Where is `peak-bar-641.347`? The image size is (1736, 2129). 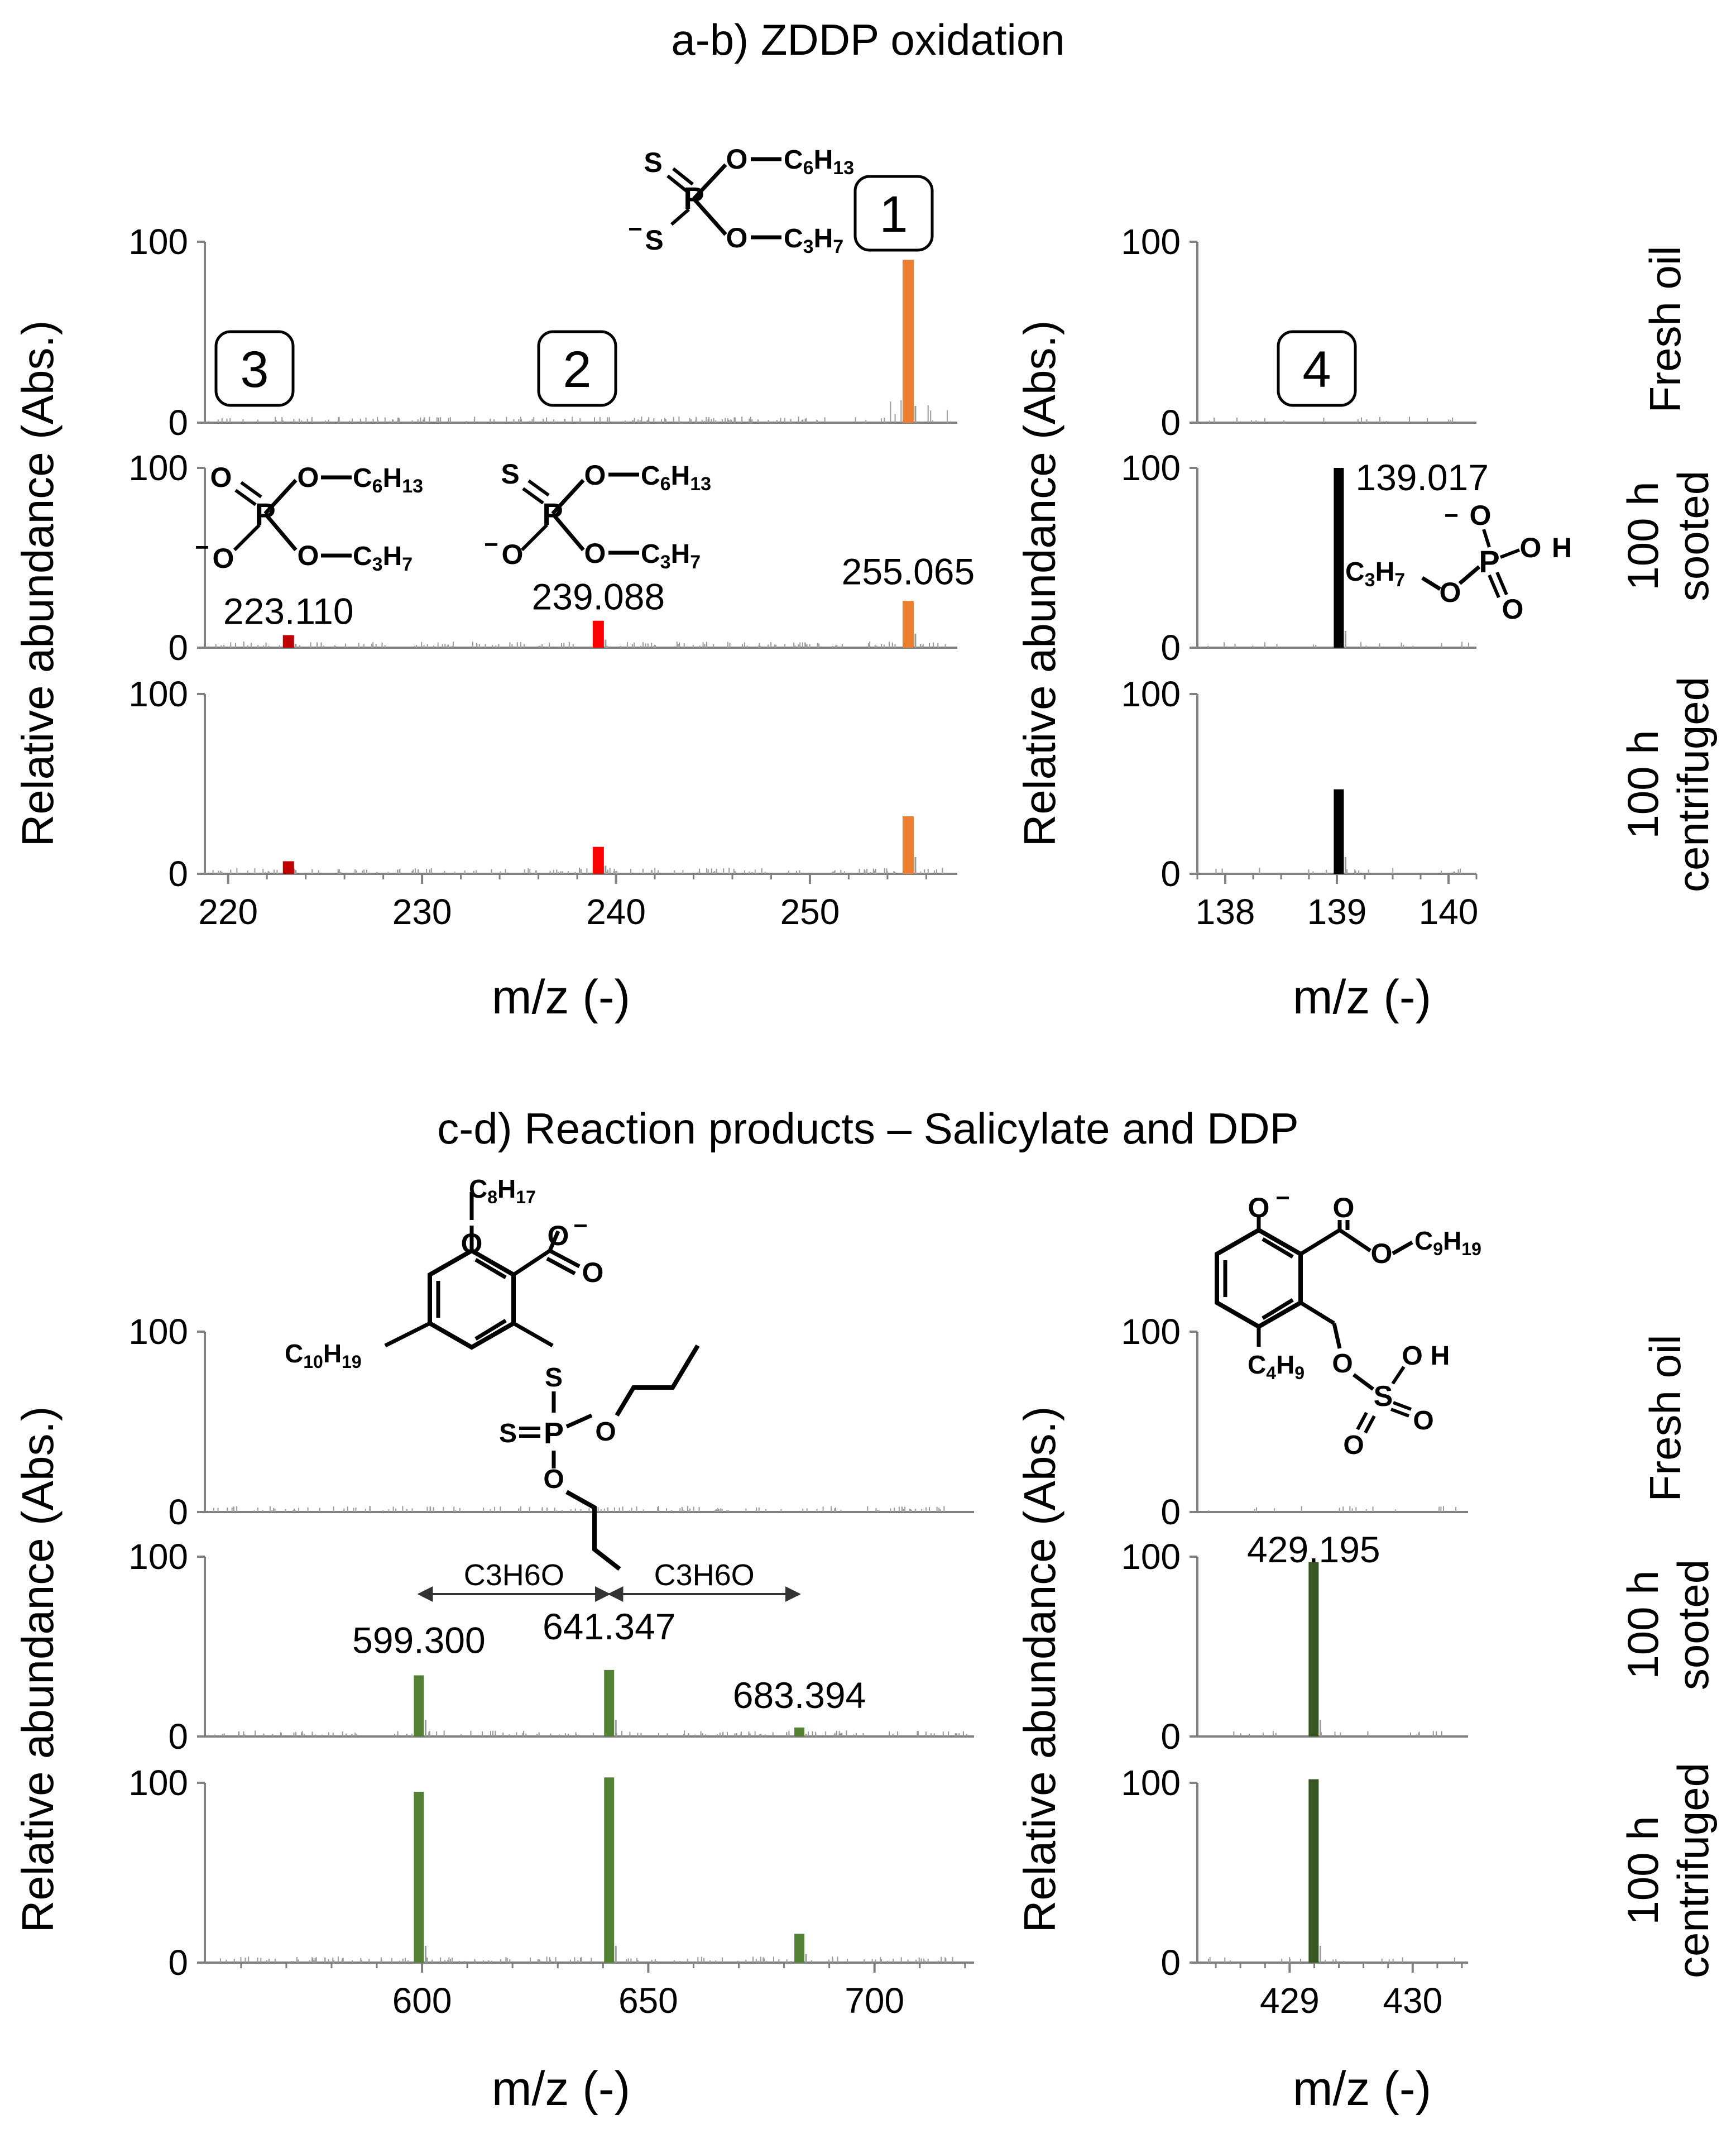
peak-bar-641.347 is located at coordinates (609, 1870).